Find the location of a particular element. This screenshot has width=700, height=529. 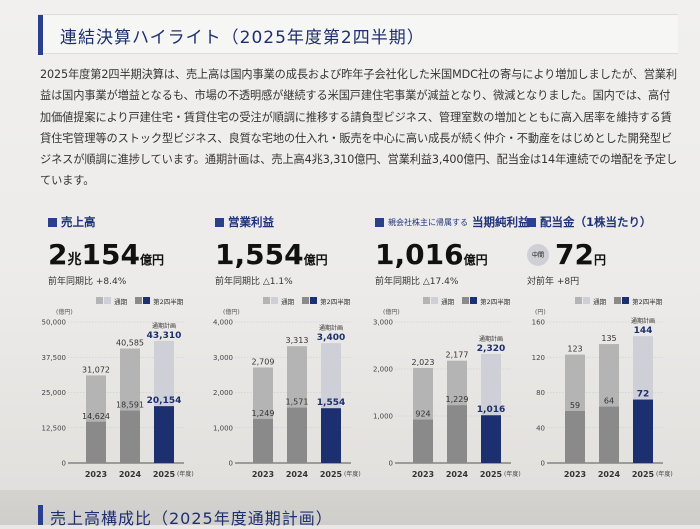

y-tick-label: 160 is located at coordinates (538, 323).